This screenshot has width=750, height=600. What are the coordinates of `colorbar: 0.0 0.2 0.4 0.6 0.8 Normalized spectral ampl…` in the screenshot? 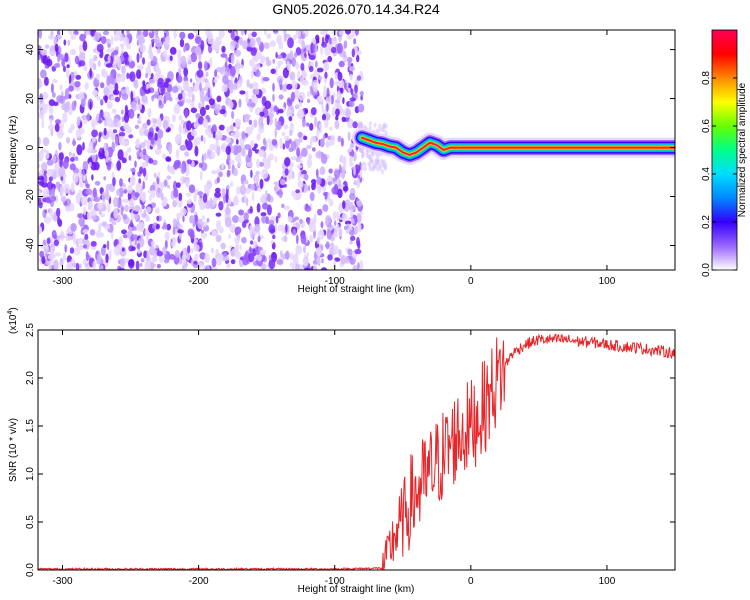 It's located at (724, 153).